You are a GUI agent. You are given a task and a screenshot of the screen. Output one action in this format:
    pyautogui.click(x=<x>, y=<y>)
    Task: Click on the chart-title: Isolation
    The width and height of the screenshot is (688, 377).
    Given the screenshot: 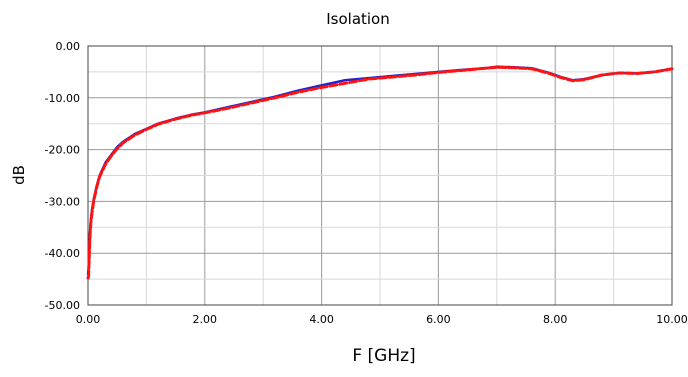 What is the action you would take?
    pyautogui.click(x=358, y=19)
    